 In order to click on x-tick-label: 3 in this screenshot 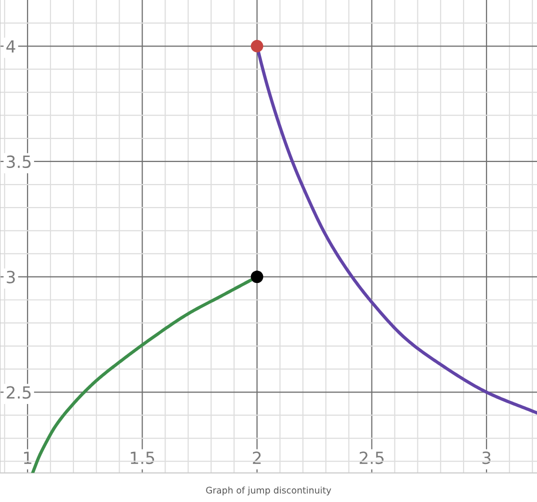, I will do `click(486, 457)`.